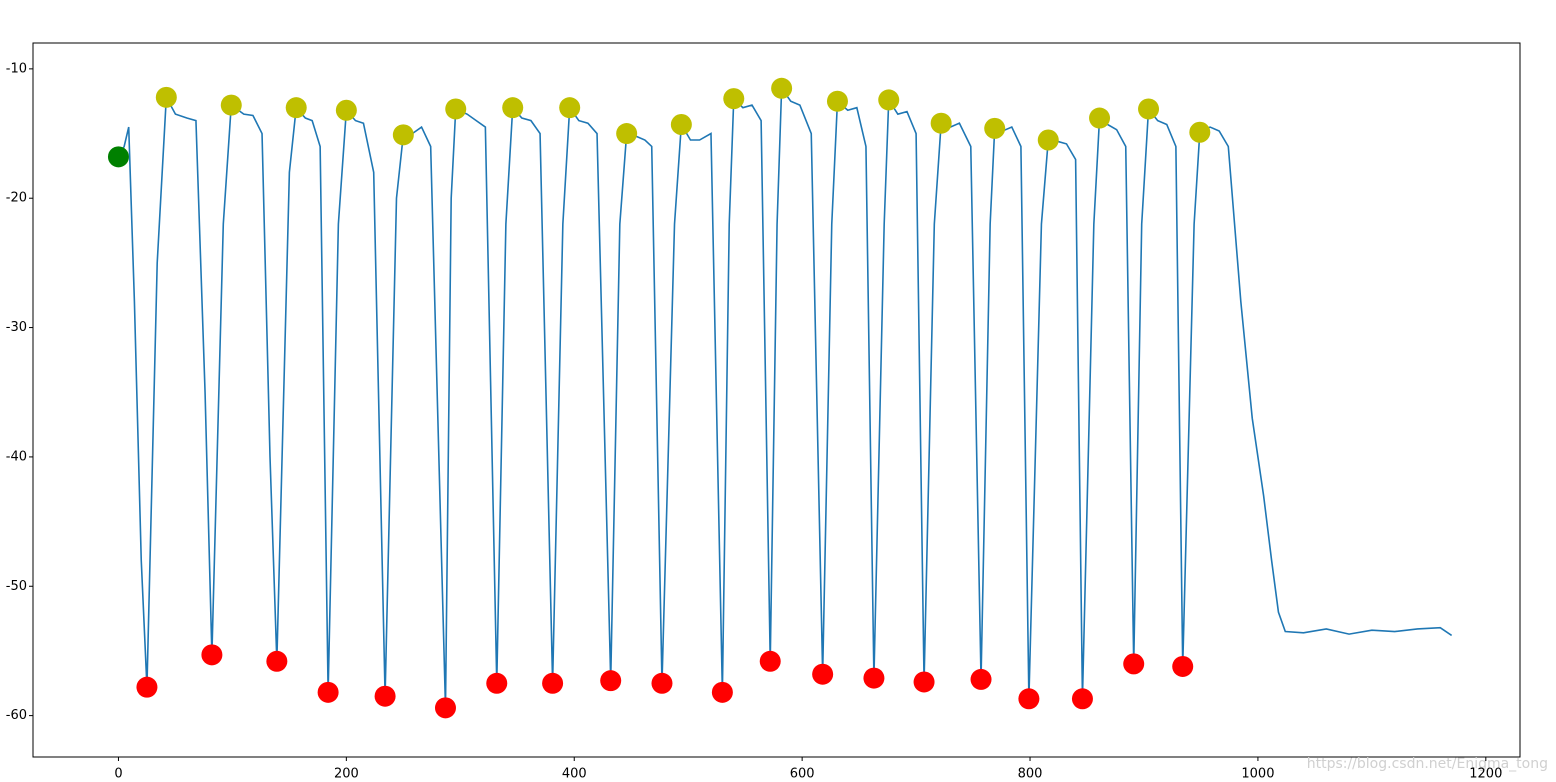  Describe the element at coordinates (118, 774) in the screenshot. I see `x-tick-label: 0` at that location.